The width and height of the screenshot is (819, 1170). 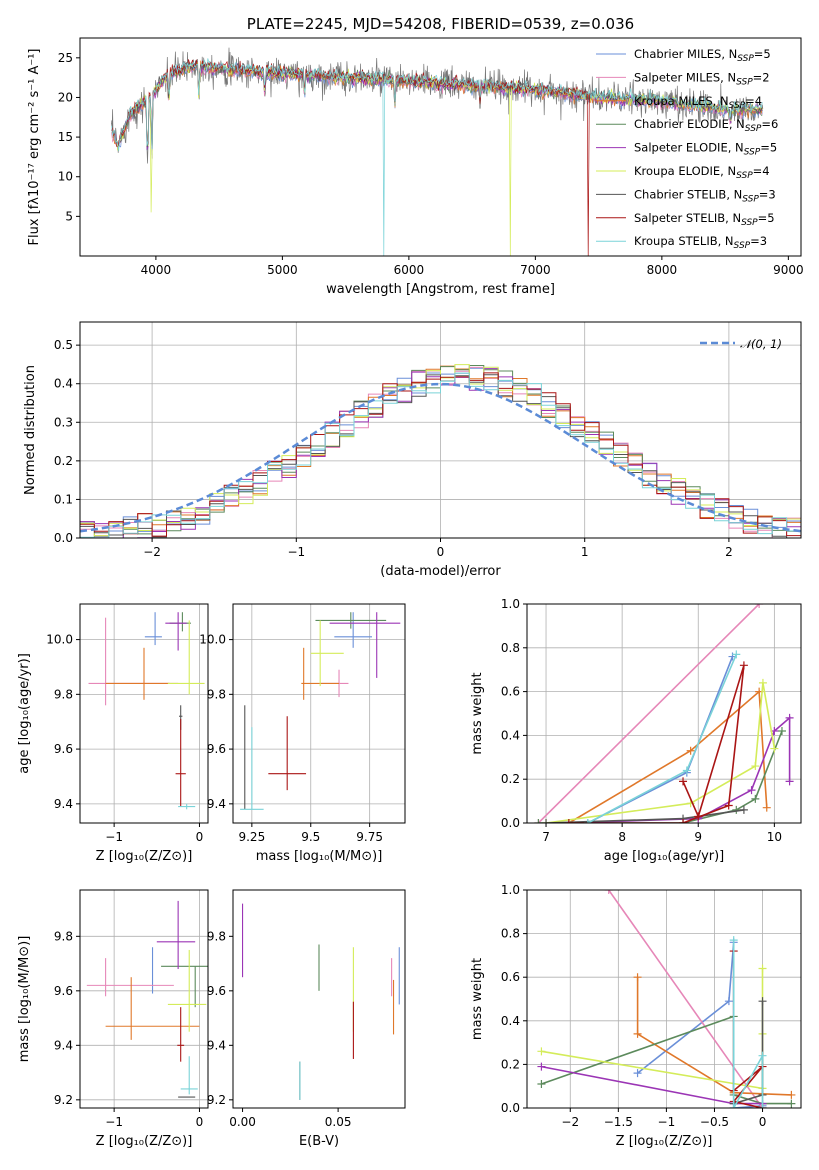 What do you see at coordinates (702, 172) in the screenshot?
I see `legend-label-kroupa-elodie: Kroupa ELODIE, NSSP=4` at bounding box center [702, 172].